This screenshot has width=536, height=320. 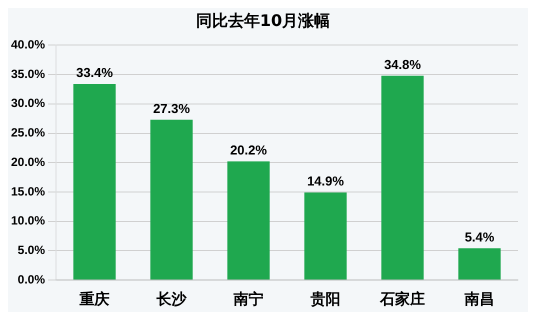 I want to click on data-label: 33.4%, so click(x=95, y=72).